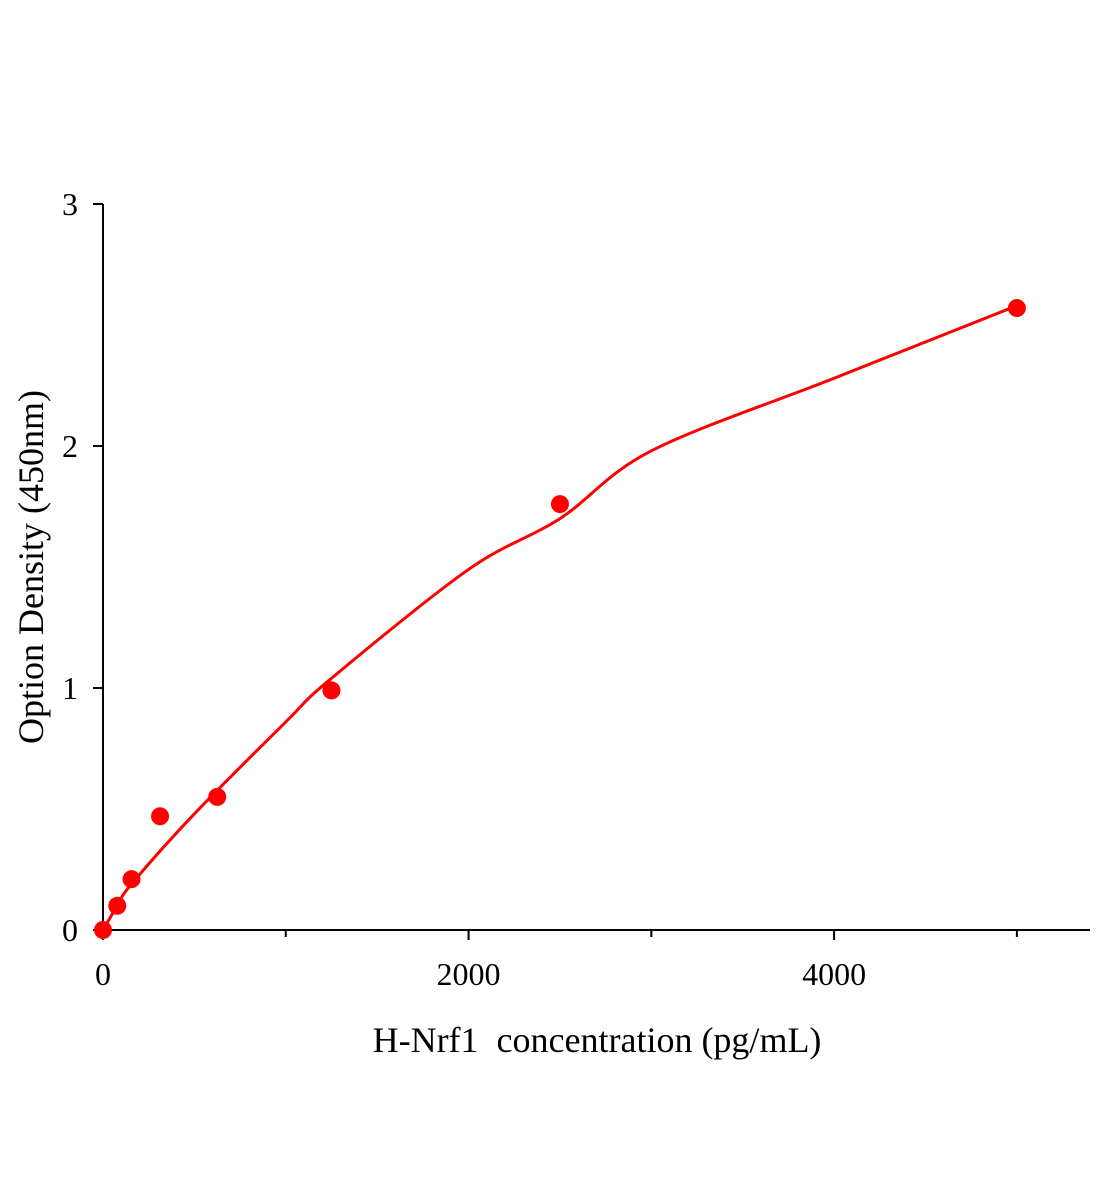 The height and width of the screenshot is (1200, 1104). Describe the element at coordinates (70, 688) in the screenshot. I see `y-tick-label: 1` at that location.